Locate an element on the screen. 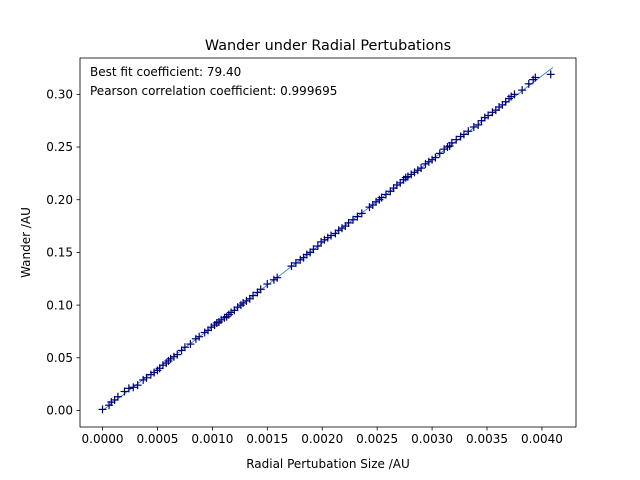 This screenshot has height=480, width=640. x-tick-label: 0.0025 is located at coordinates (377, 439).